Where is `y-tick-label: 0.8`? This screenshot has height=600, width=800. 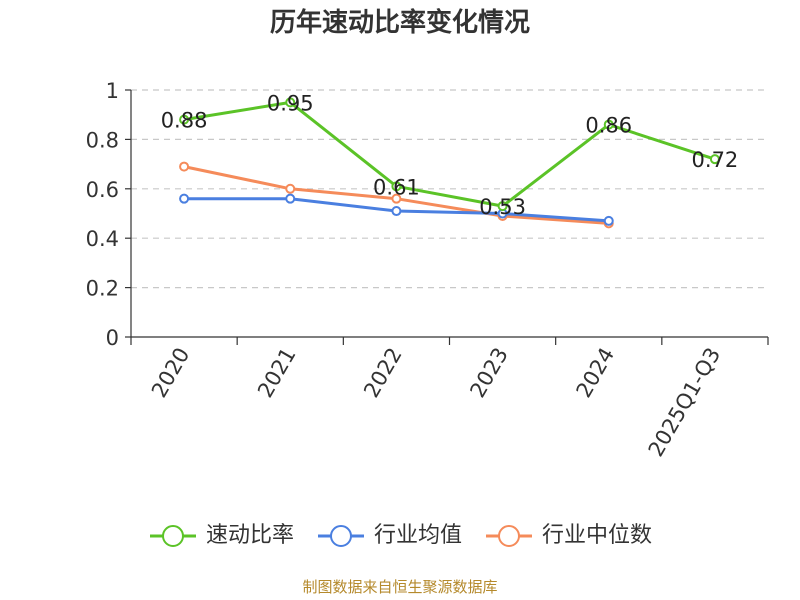 y-tick-label: 0.8 is located at coordinates (102, 140).